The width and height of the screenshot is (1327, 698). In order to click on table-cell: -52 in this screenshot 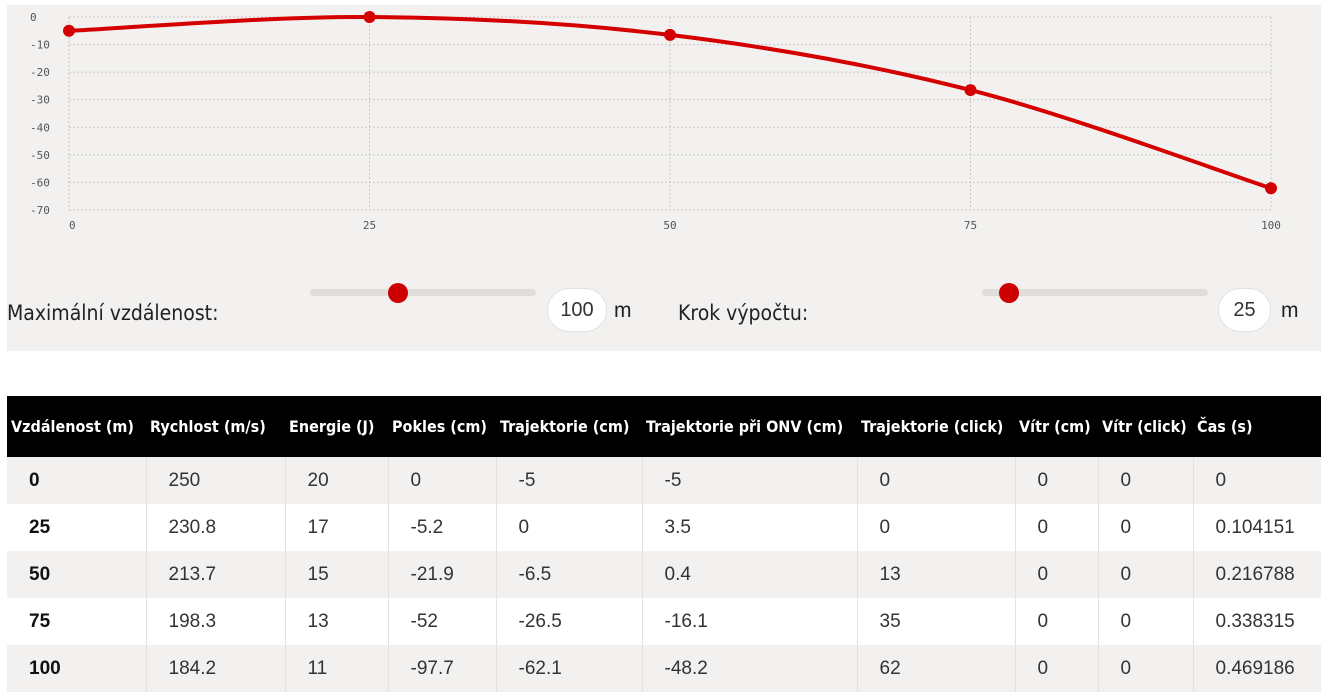, I will do `click(441, 621)`.